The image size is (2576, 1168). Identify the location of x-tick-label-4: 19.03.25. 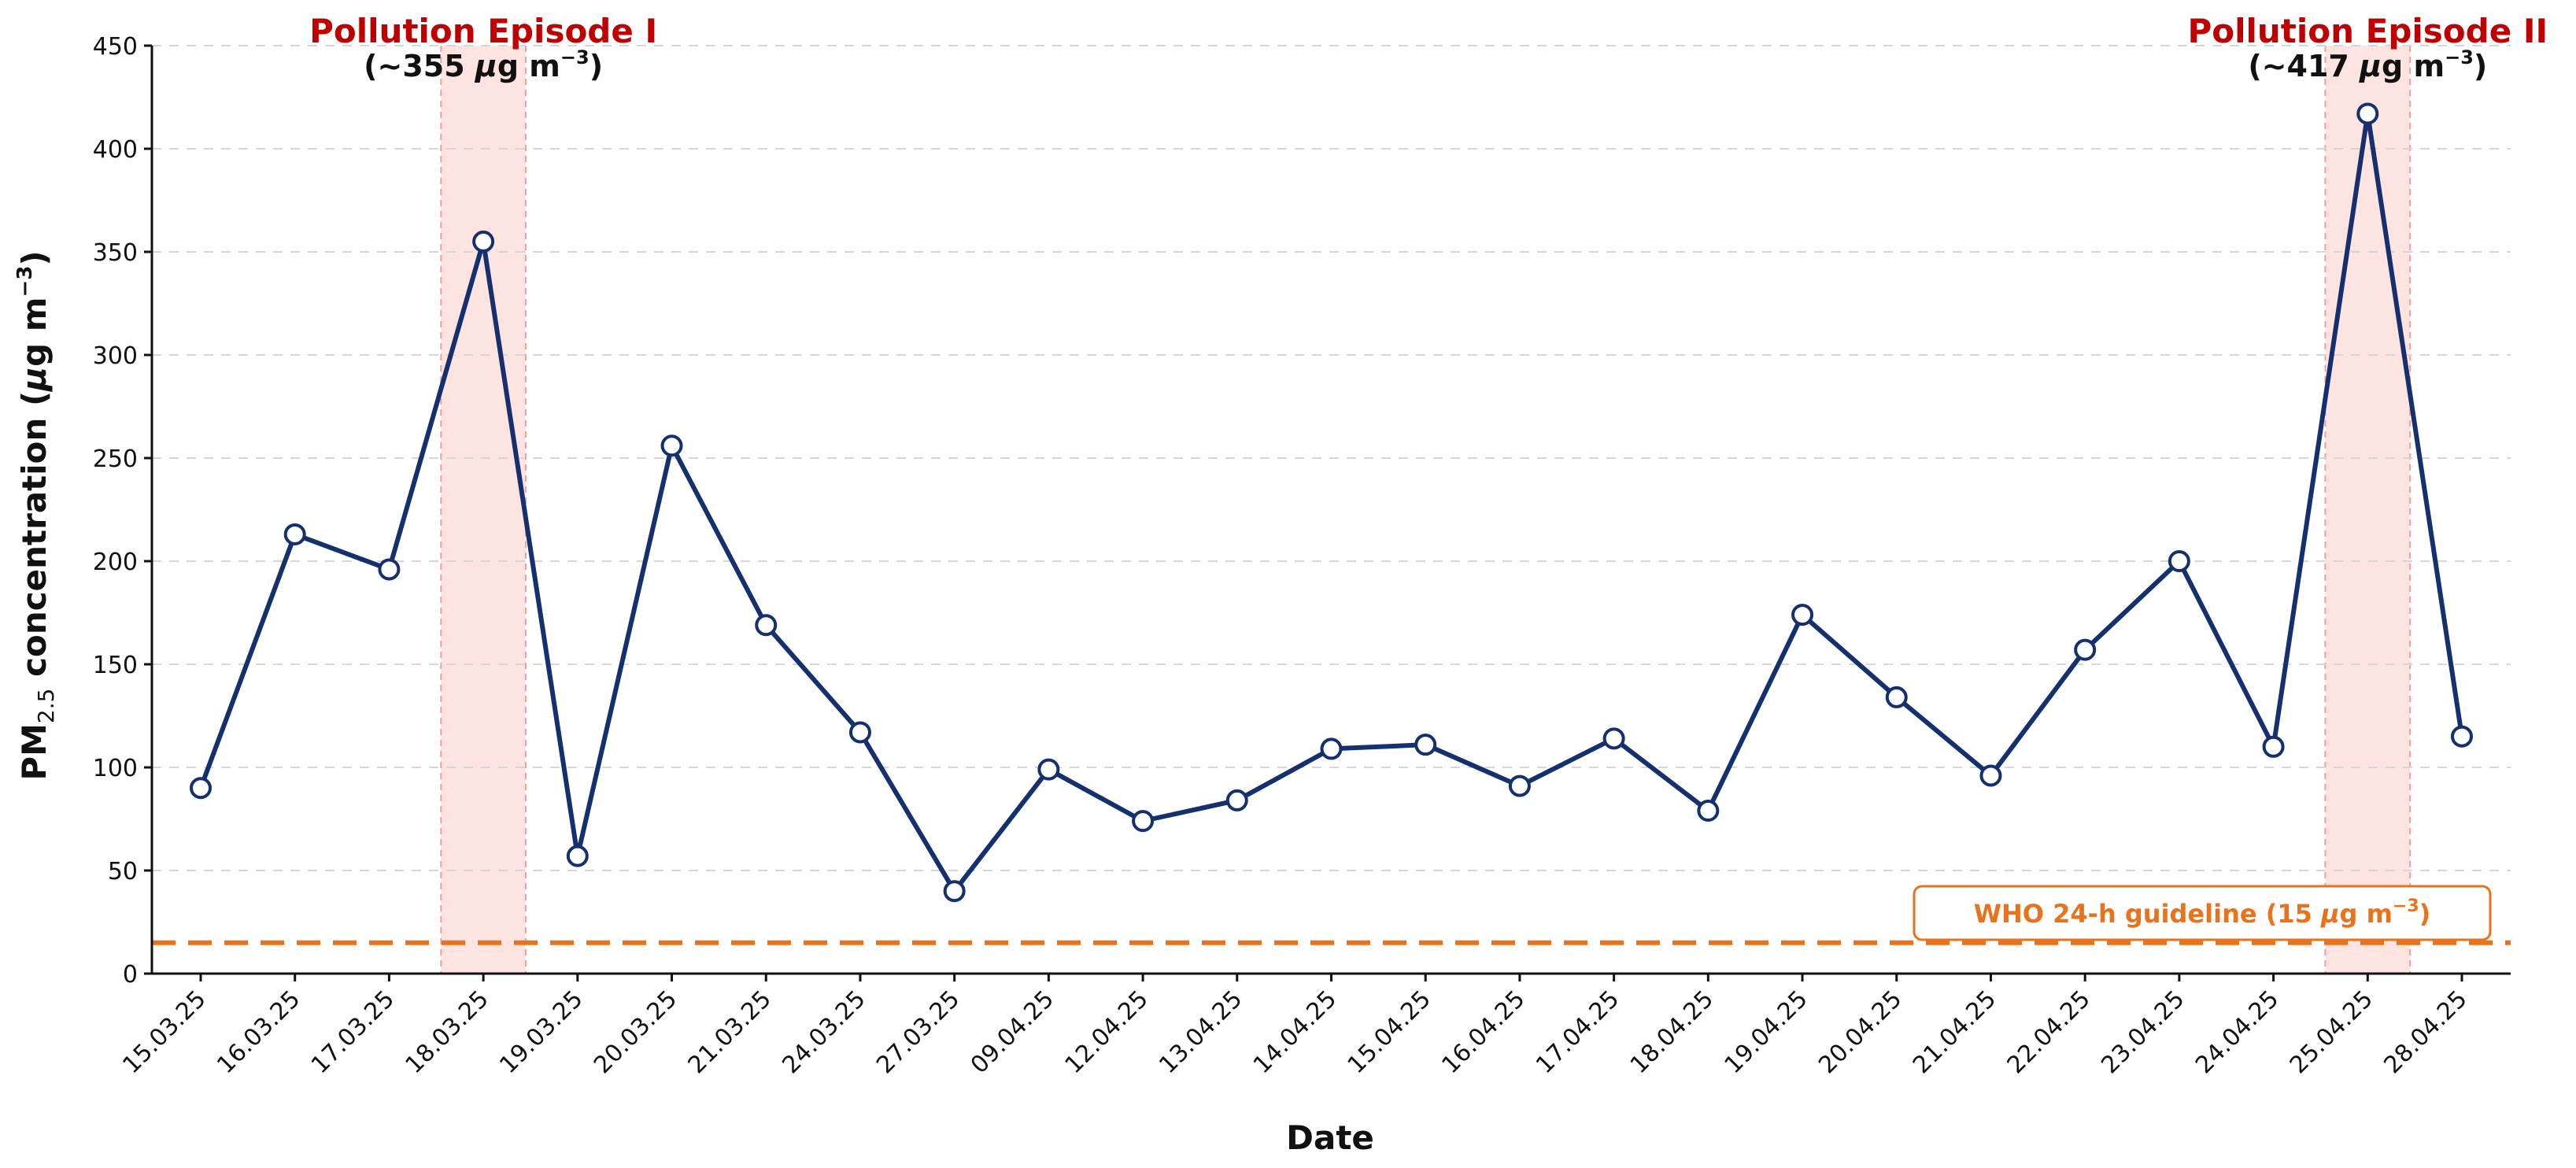
(541, 1032).